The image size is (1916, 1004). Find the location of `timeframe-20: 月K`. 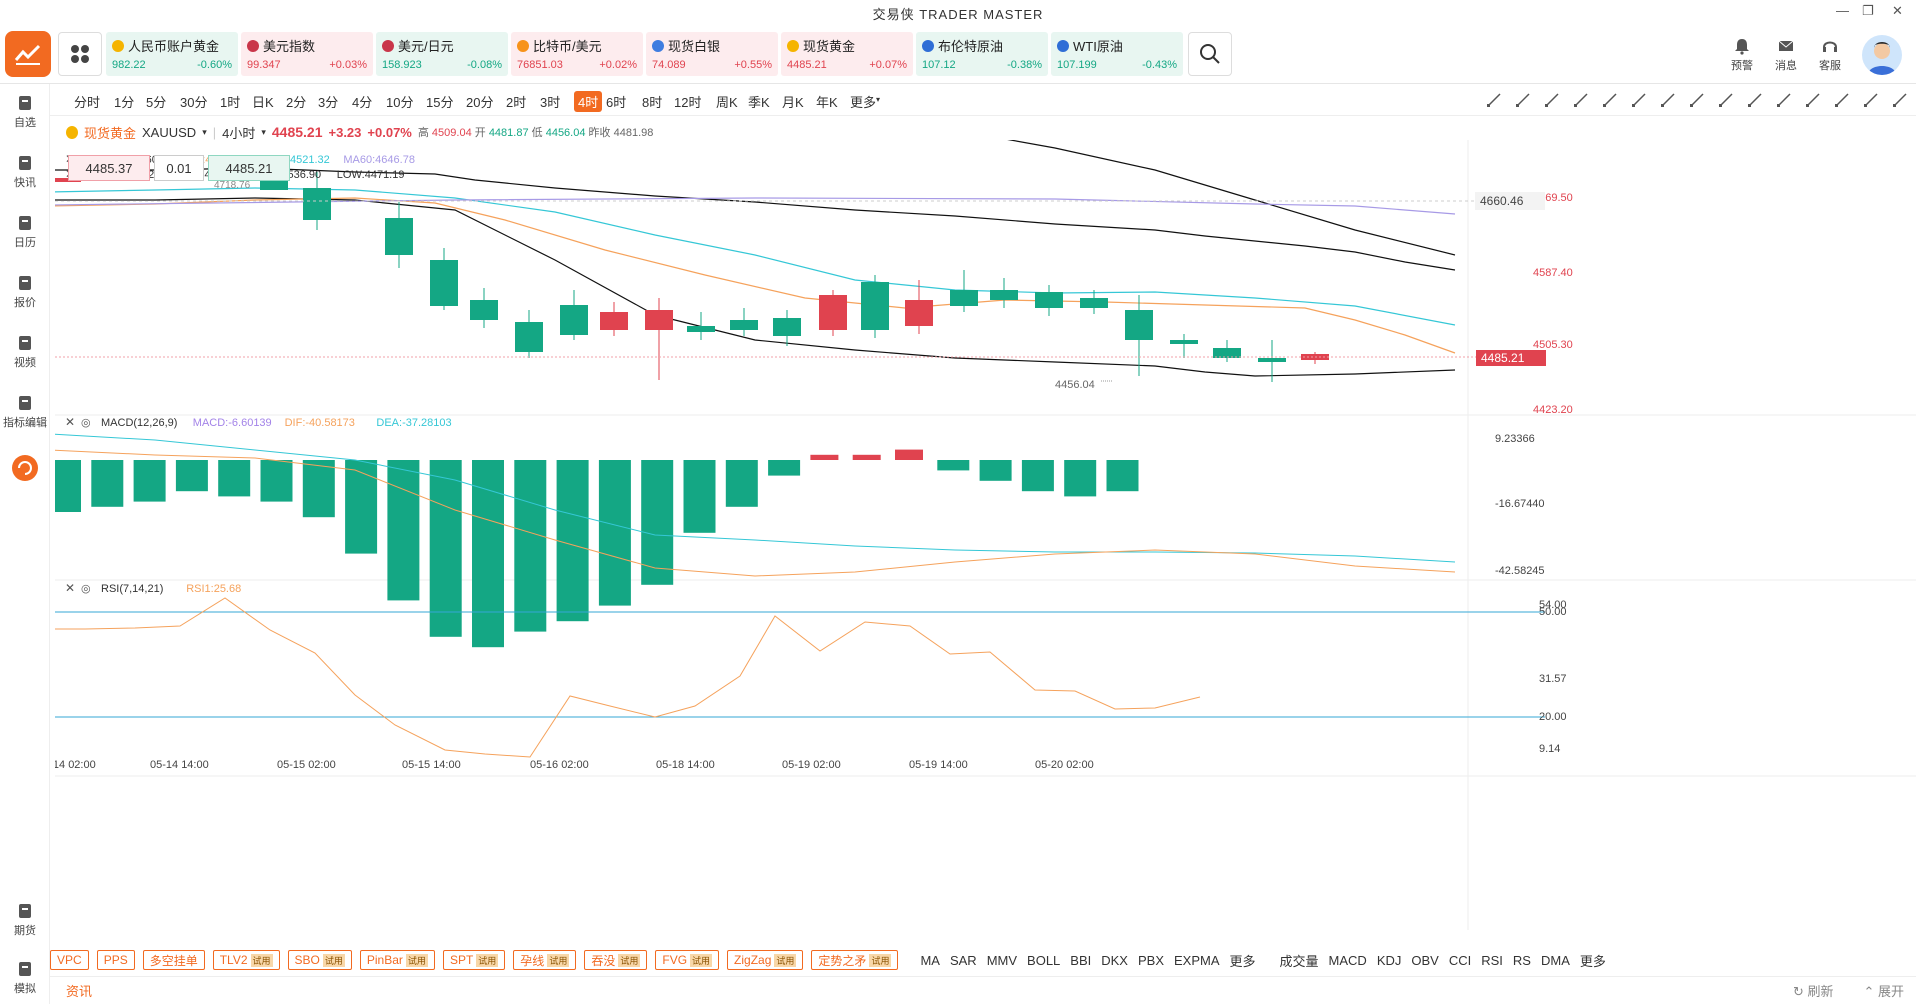

timeframe-20: 月K is located at coordinates (793, 102).